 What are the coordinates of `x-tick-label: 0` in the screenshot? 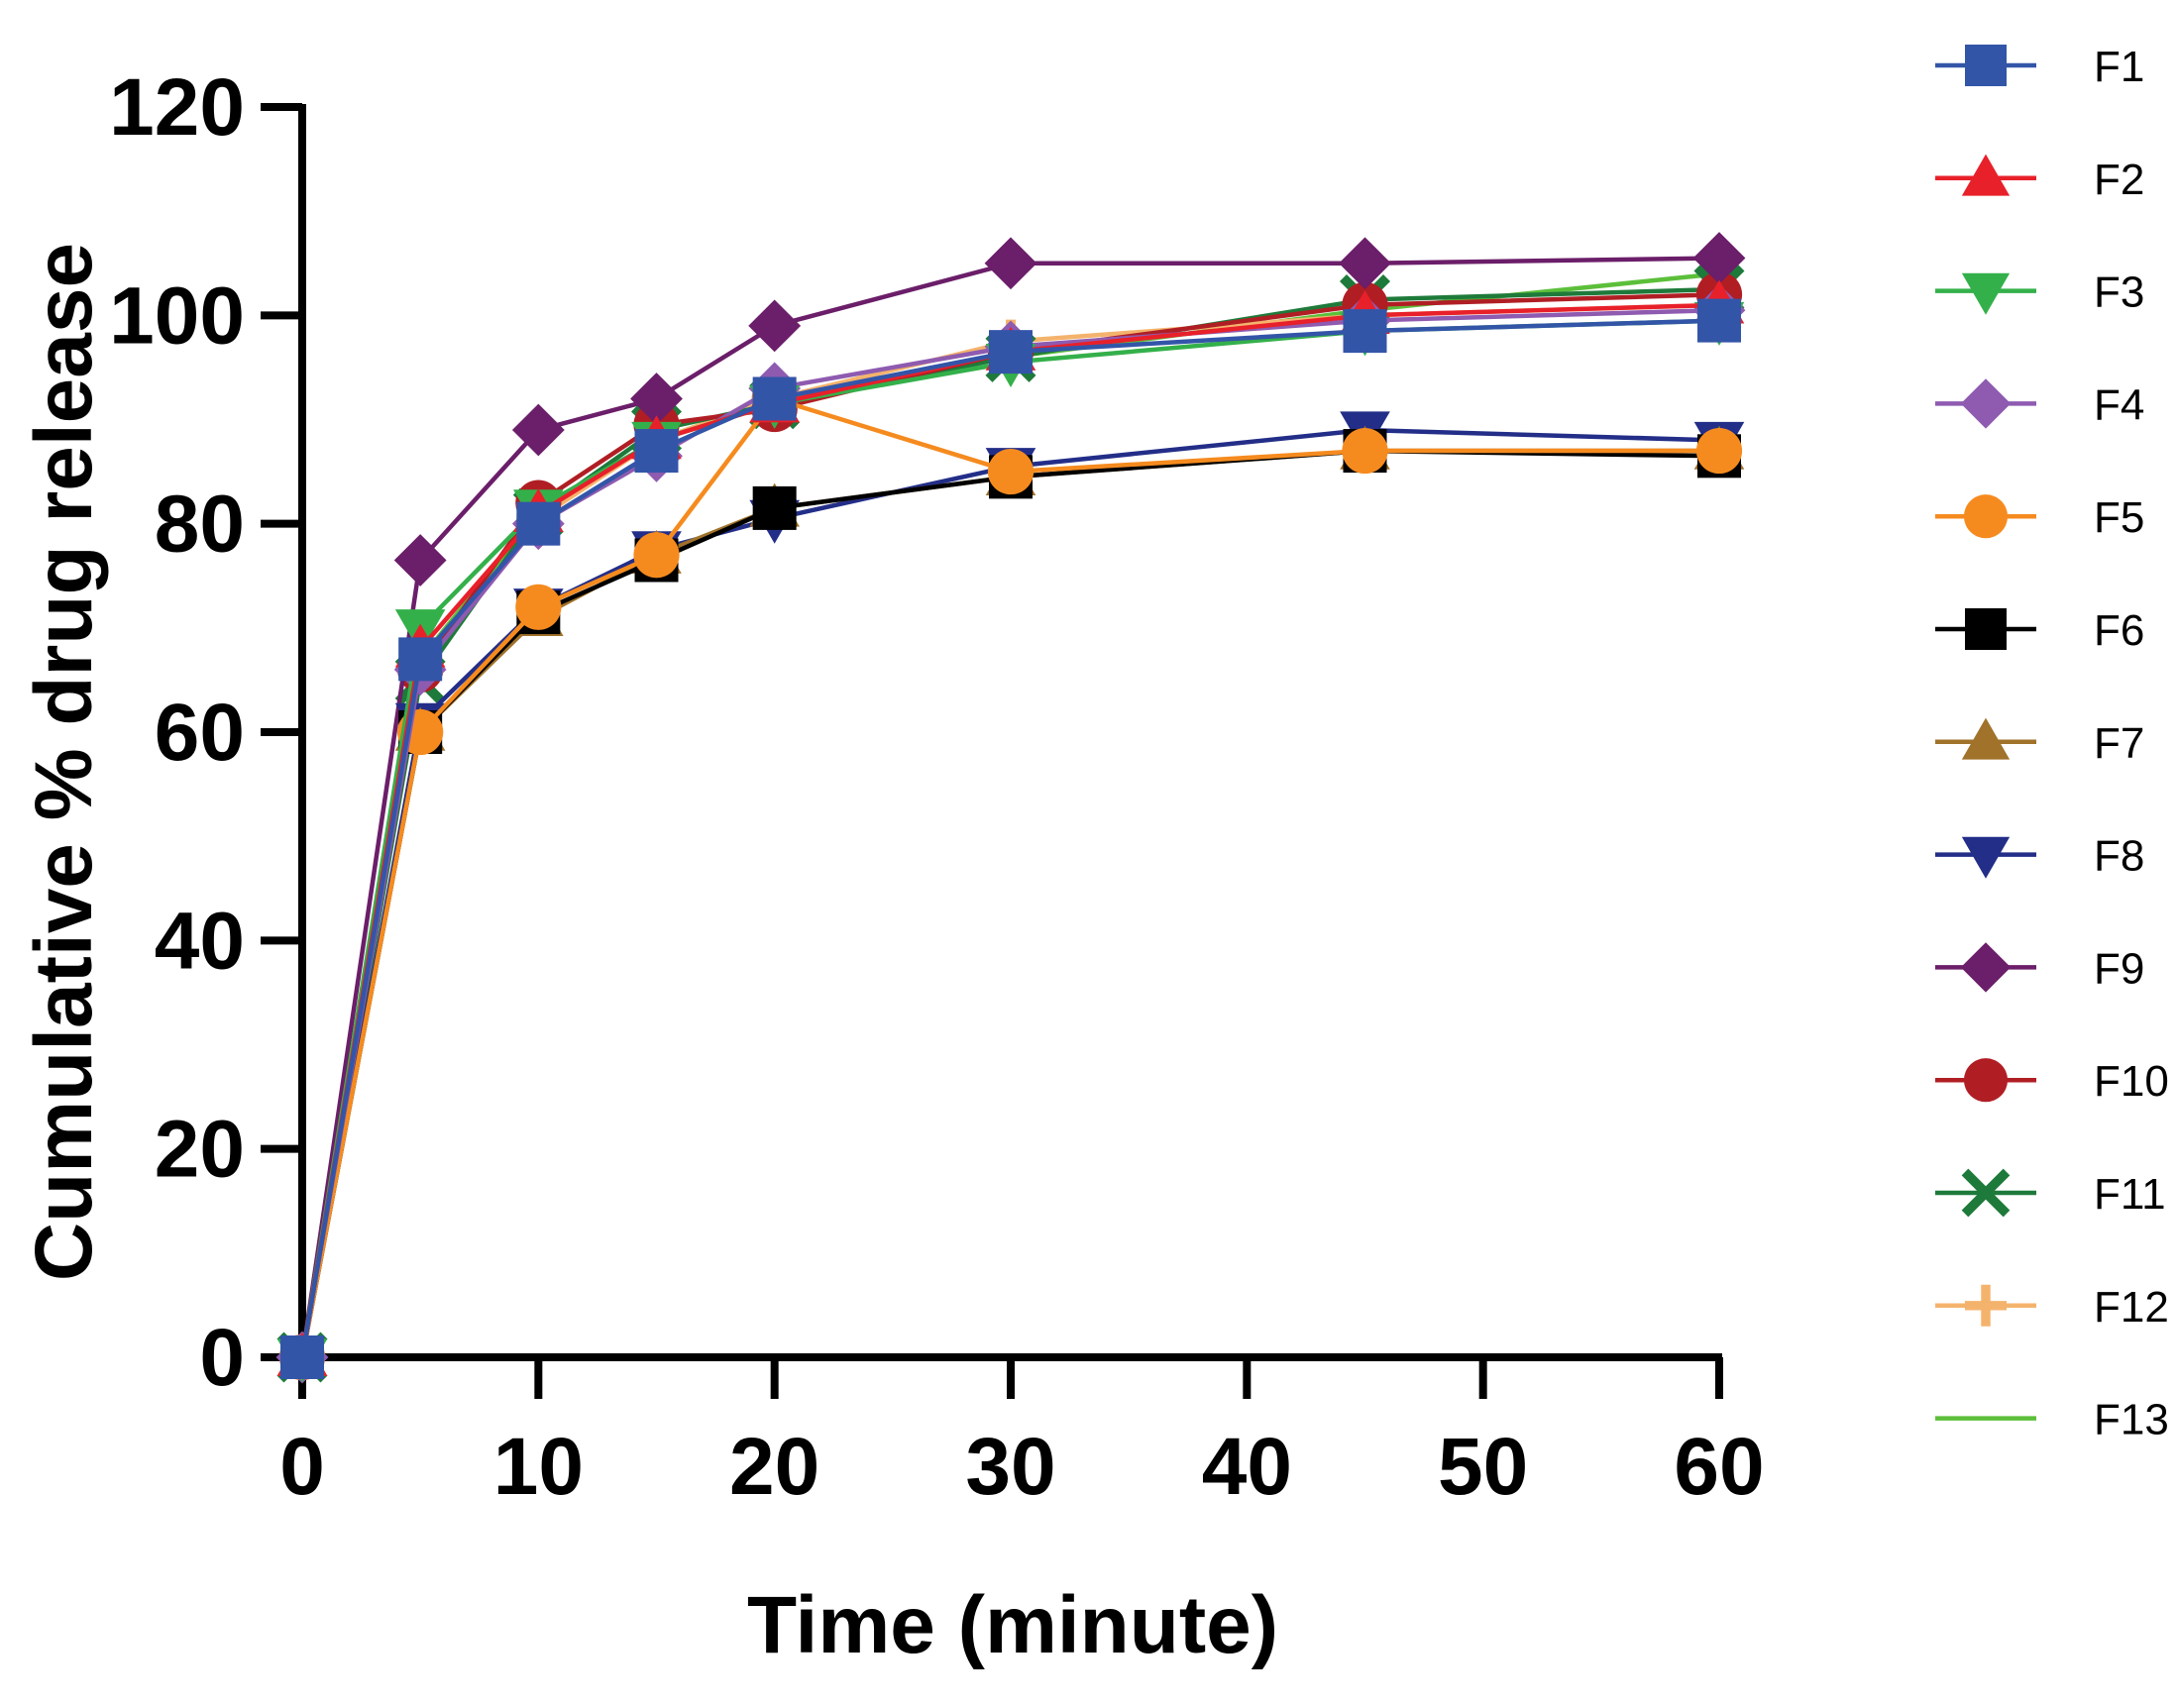 It's located at (302, 1467).